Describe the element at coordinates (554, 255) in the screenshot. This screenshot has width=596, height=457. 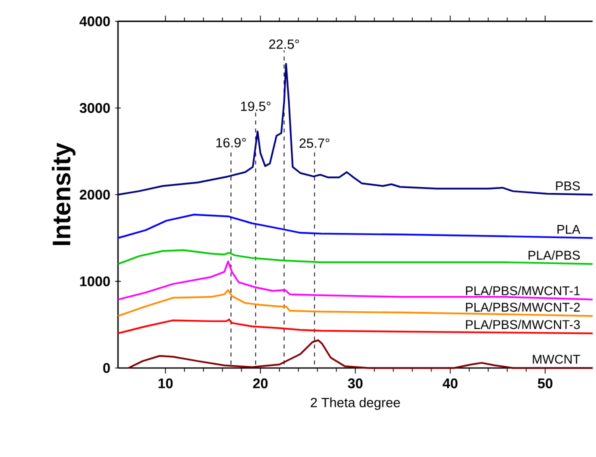
I see `series-label: PLA/PBS` at that location.